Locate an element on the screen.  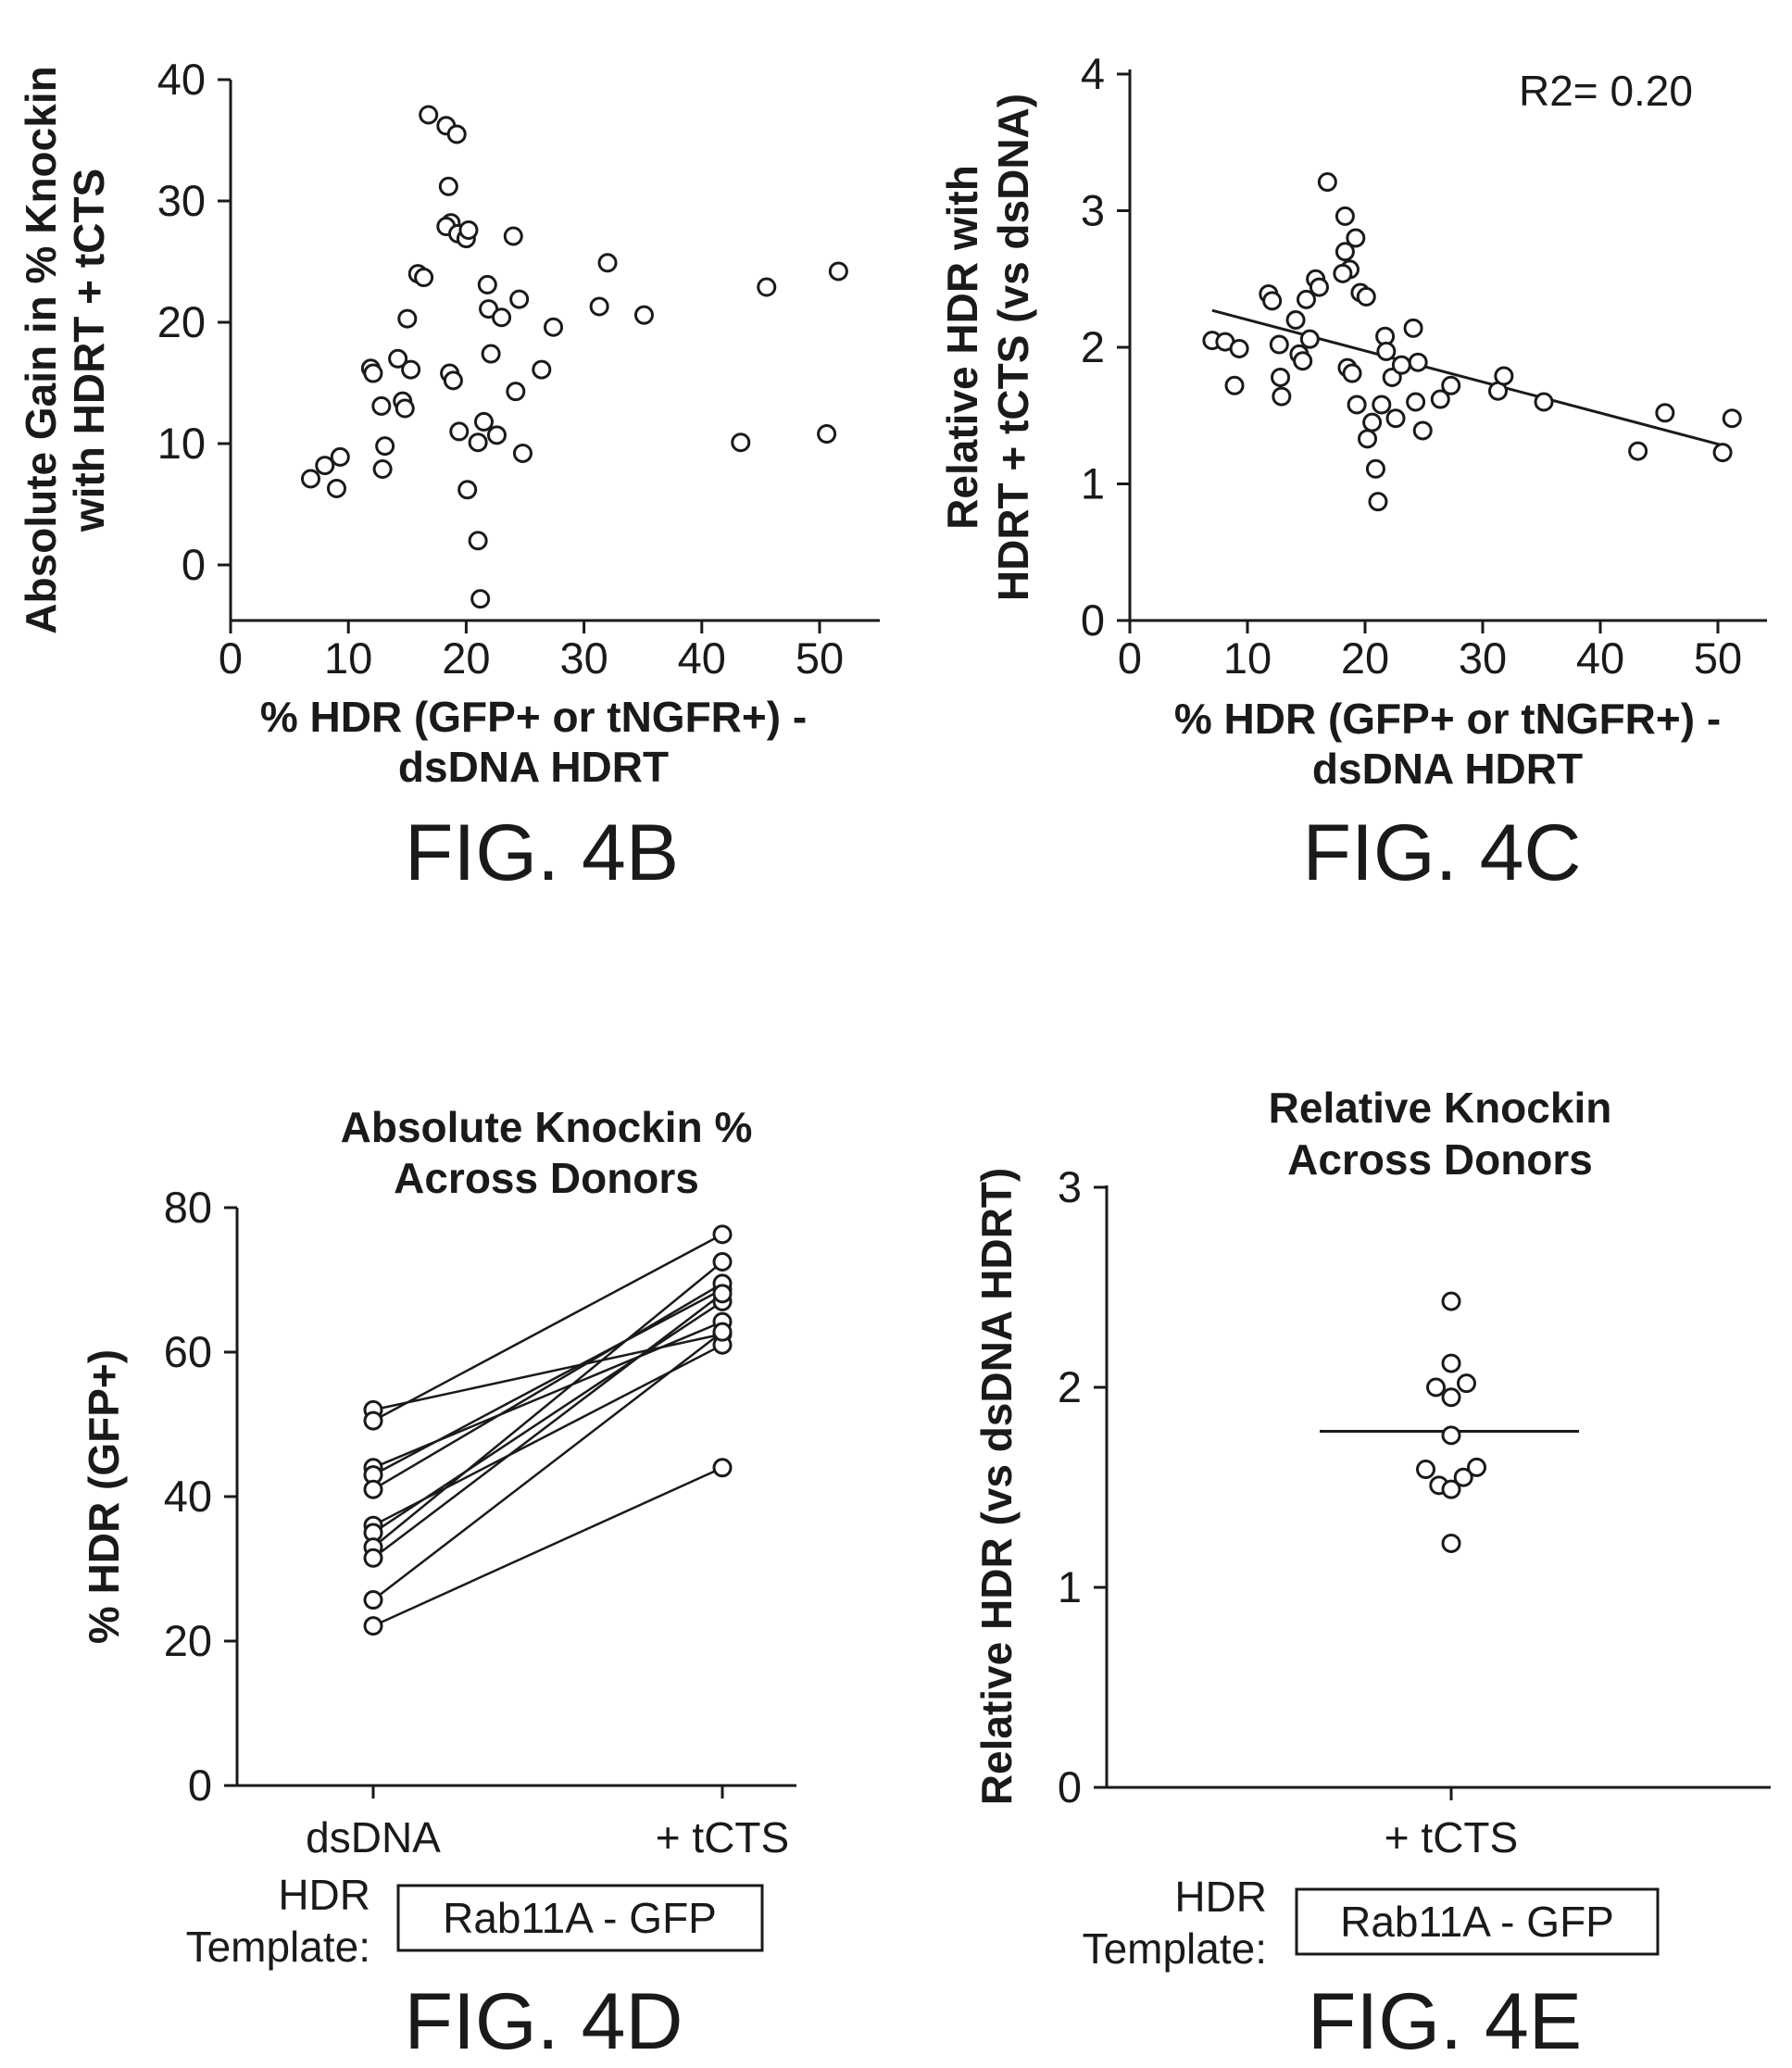
y-tick-label-4e: 3 is located at coordinates (1070, 1186).